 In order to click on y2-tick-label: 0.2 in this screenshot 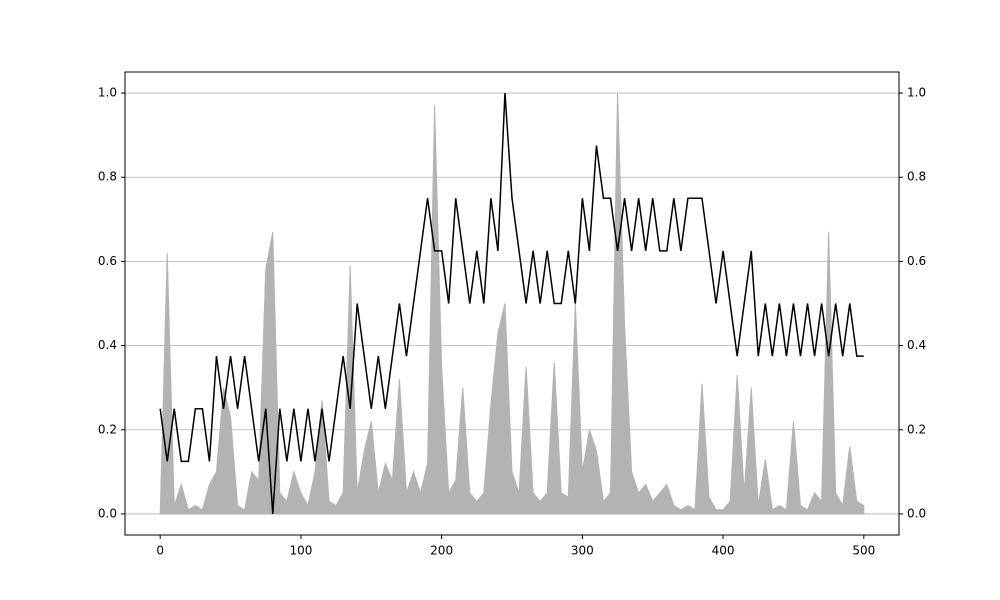, I will do `click(916, 429)`.